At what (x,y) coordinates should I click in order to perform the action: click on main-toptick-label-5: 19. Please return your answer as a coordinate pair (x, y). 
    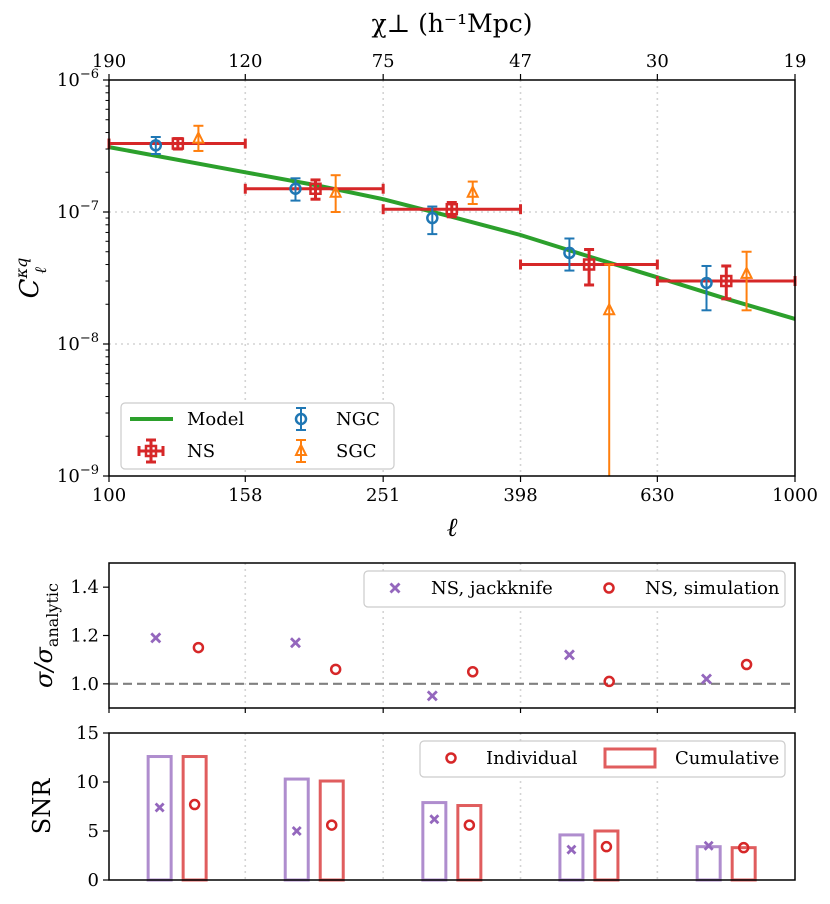
    Looking at the image, I should click on (795, 61).